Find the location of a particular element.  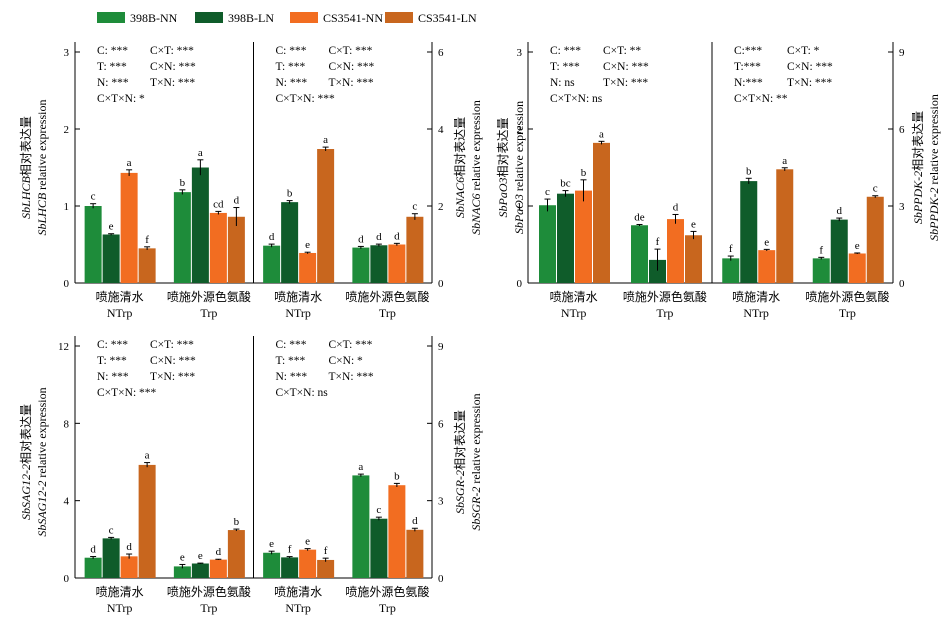

stat-left-3-a: C×T×N: *** is located at coordinates (127, 393).